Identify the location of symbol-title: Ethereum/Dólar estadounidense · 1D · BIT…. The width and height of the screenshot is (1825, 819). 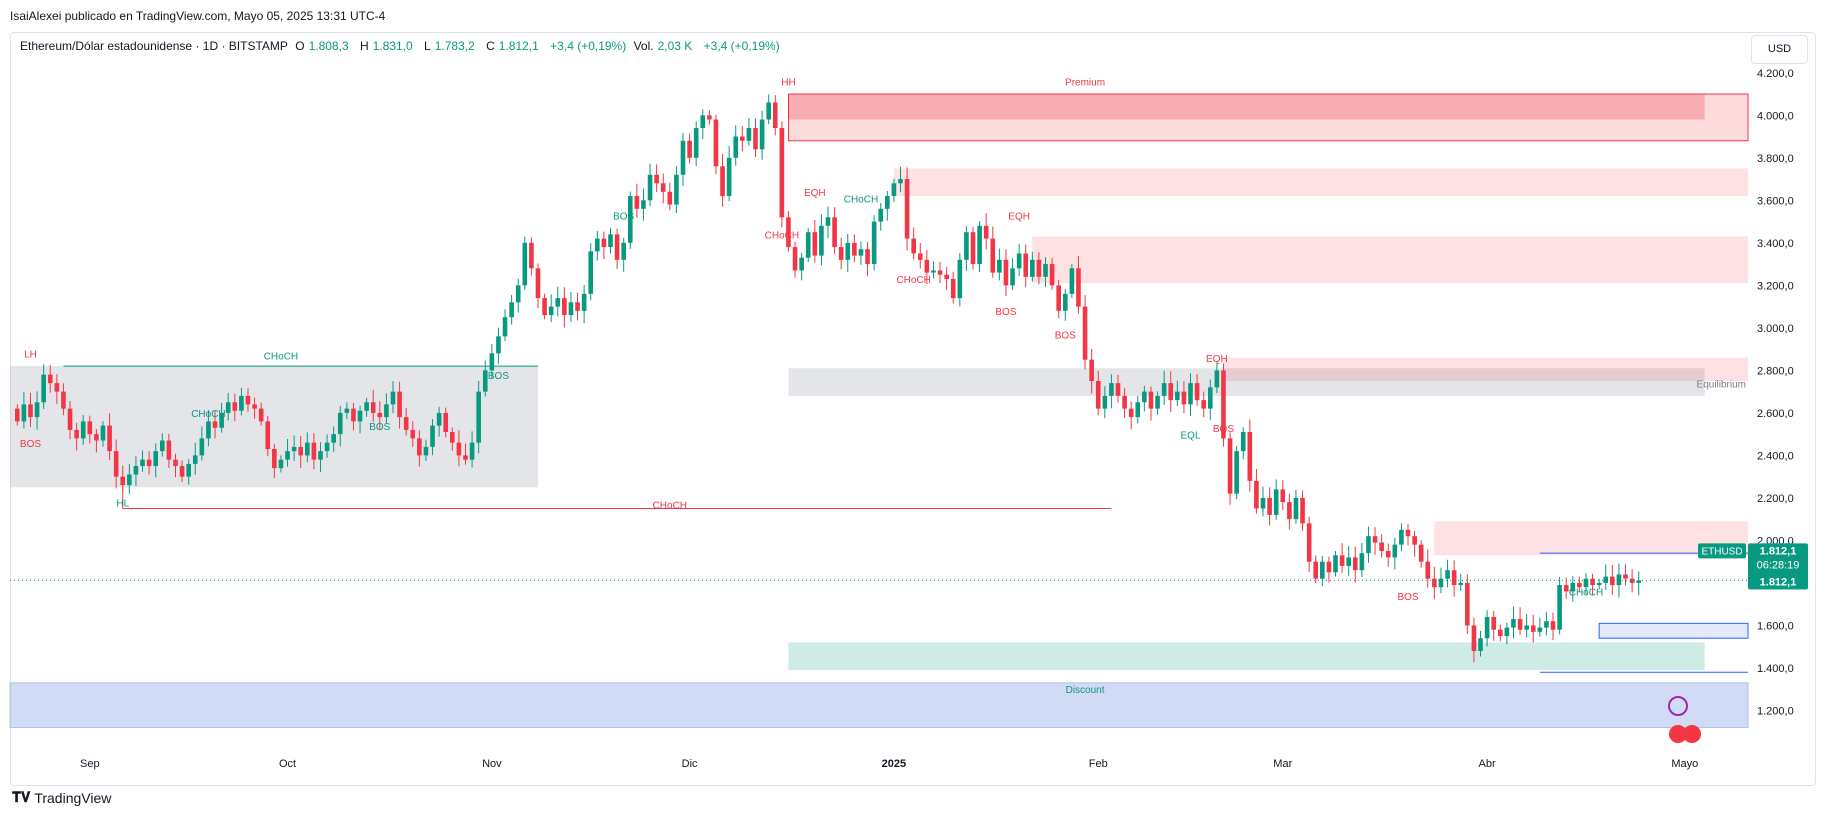
(154, 46).